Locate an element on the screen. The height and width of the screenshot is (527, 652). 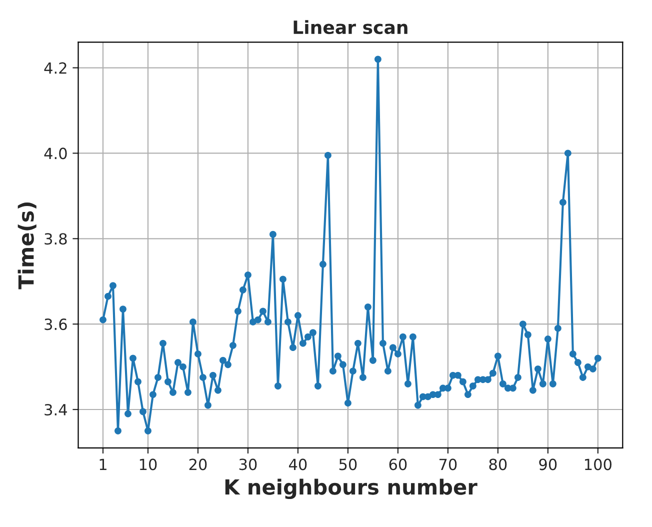
x-tick-label: 1 is located at coordinates (103, 464).